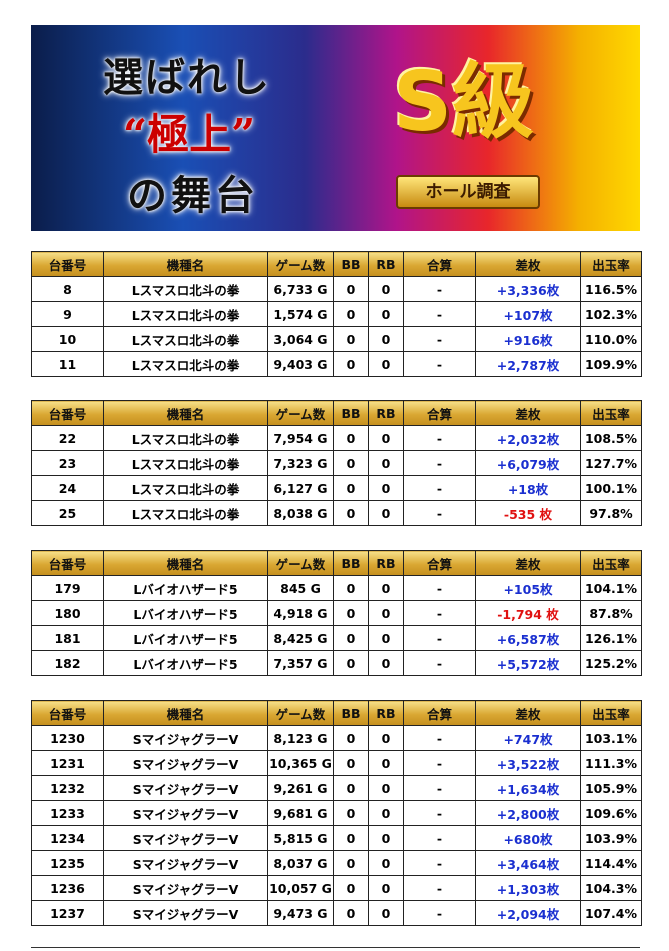 Image resolution: width=669 pixels, height=951 pixels. I want to click on table-cell: 180, so click(67, 613).